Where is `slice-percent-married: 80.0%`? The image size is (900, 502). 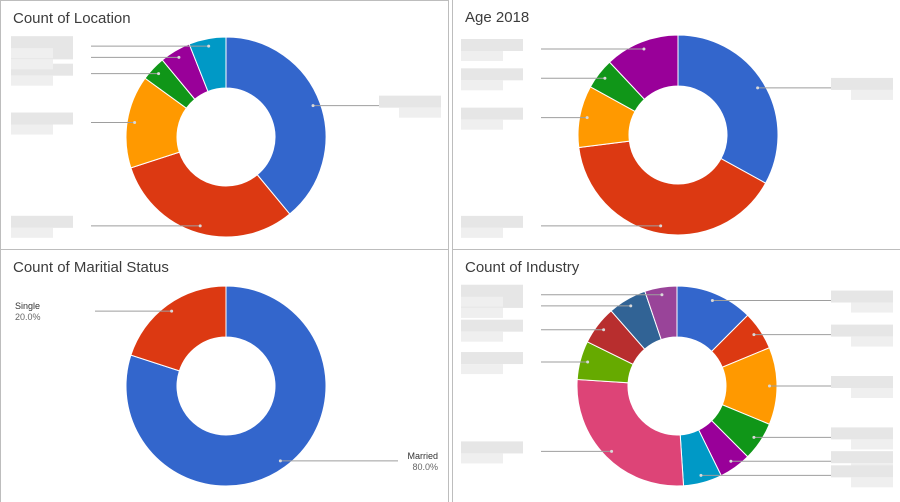
slice-percent-married: 80.0% is located at coordinates (425, 467).